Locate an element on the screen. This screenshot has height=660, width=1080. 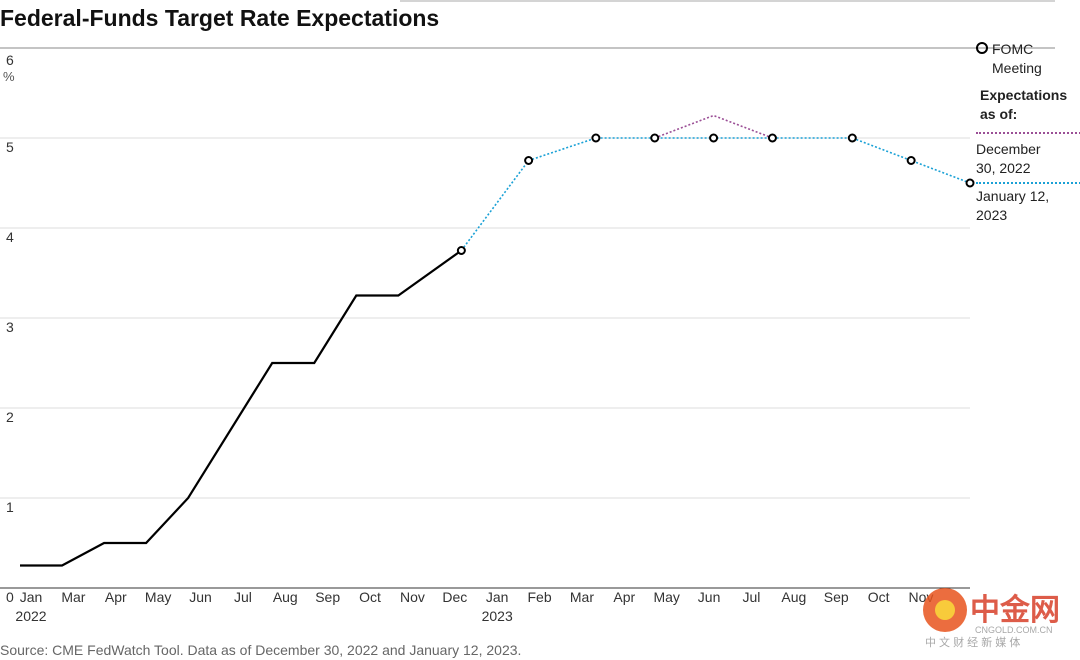
y-tick-label: 1 is located at coordinates (10, 507).